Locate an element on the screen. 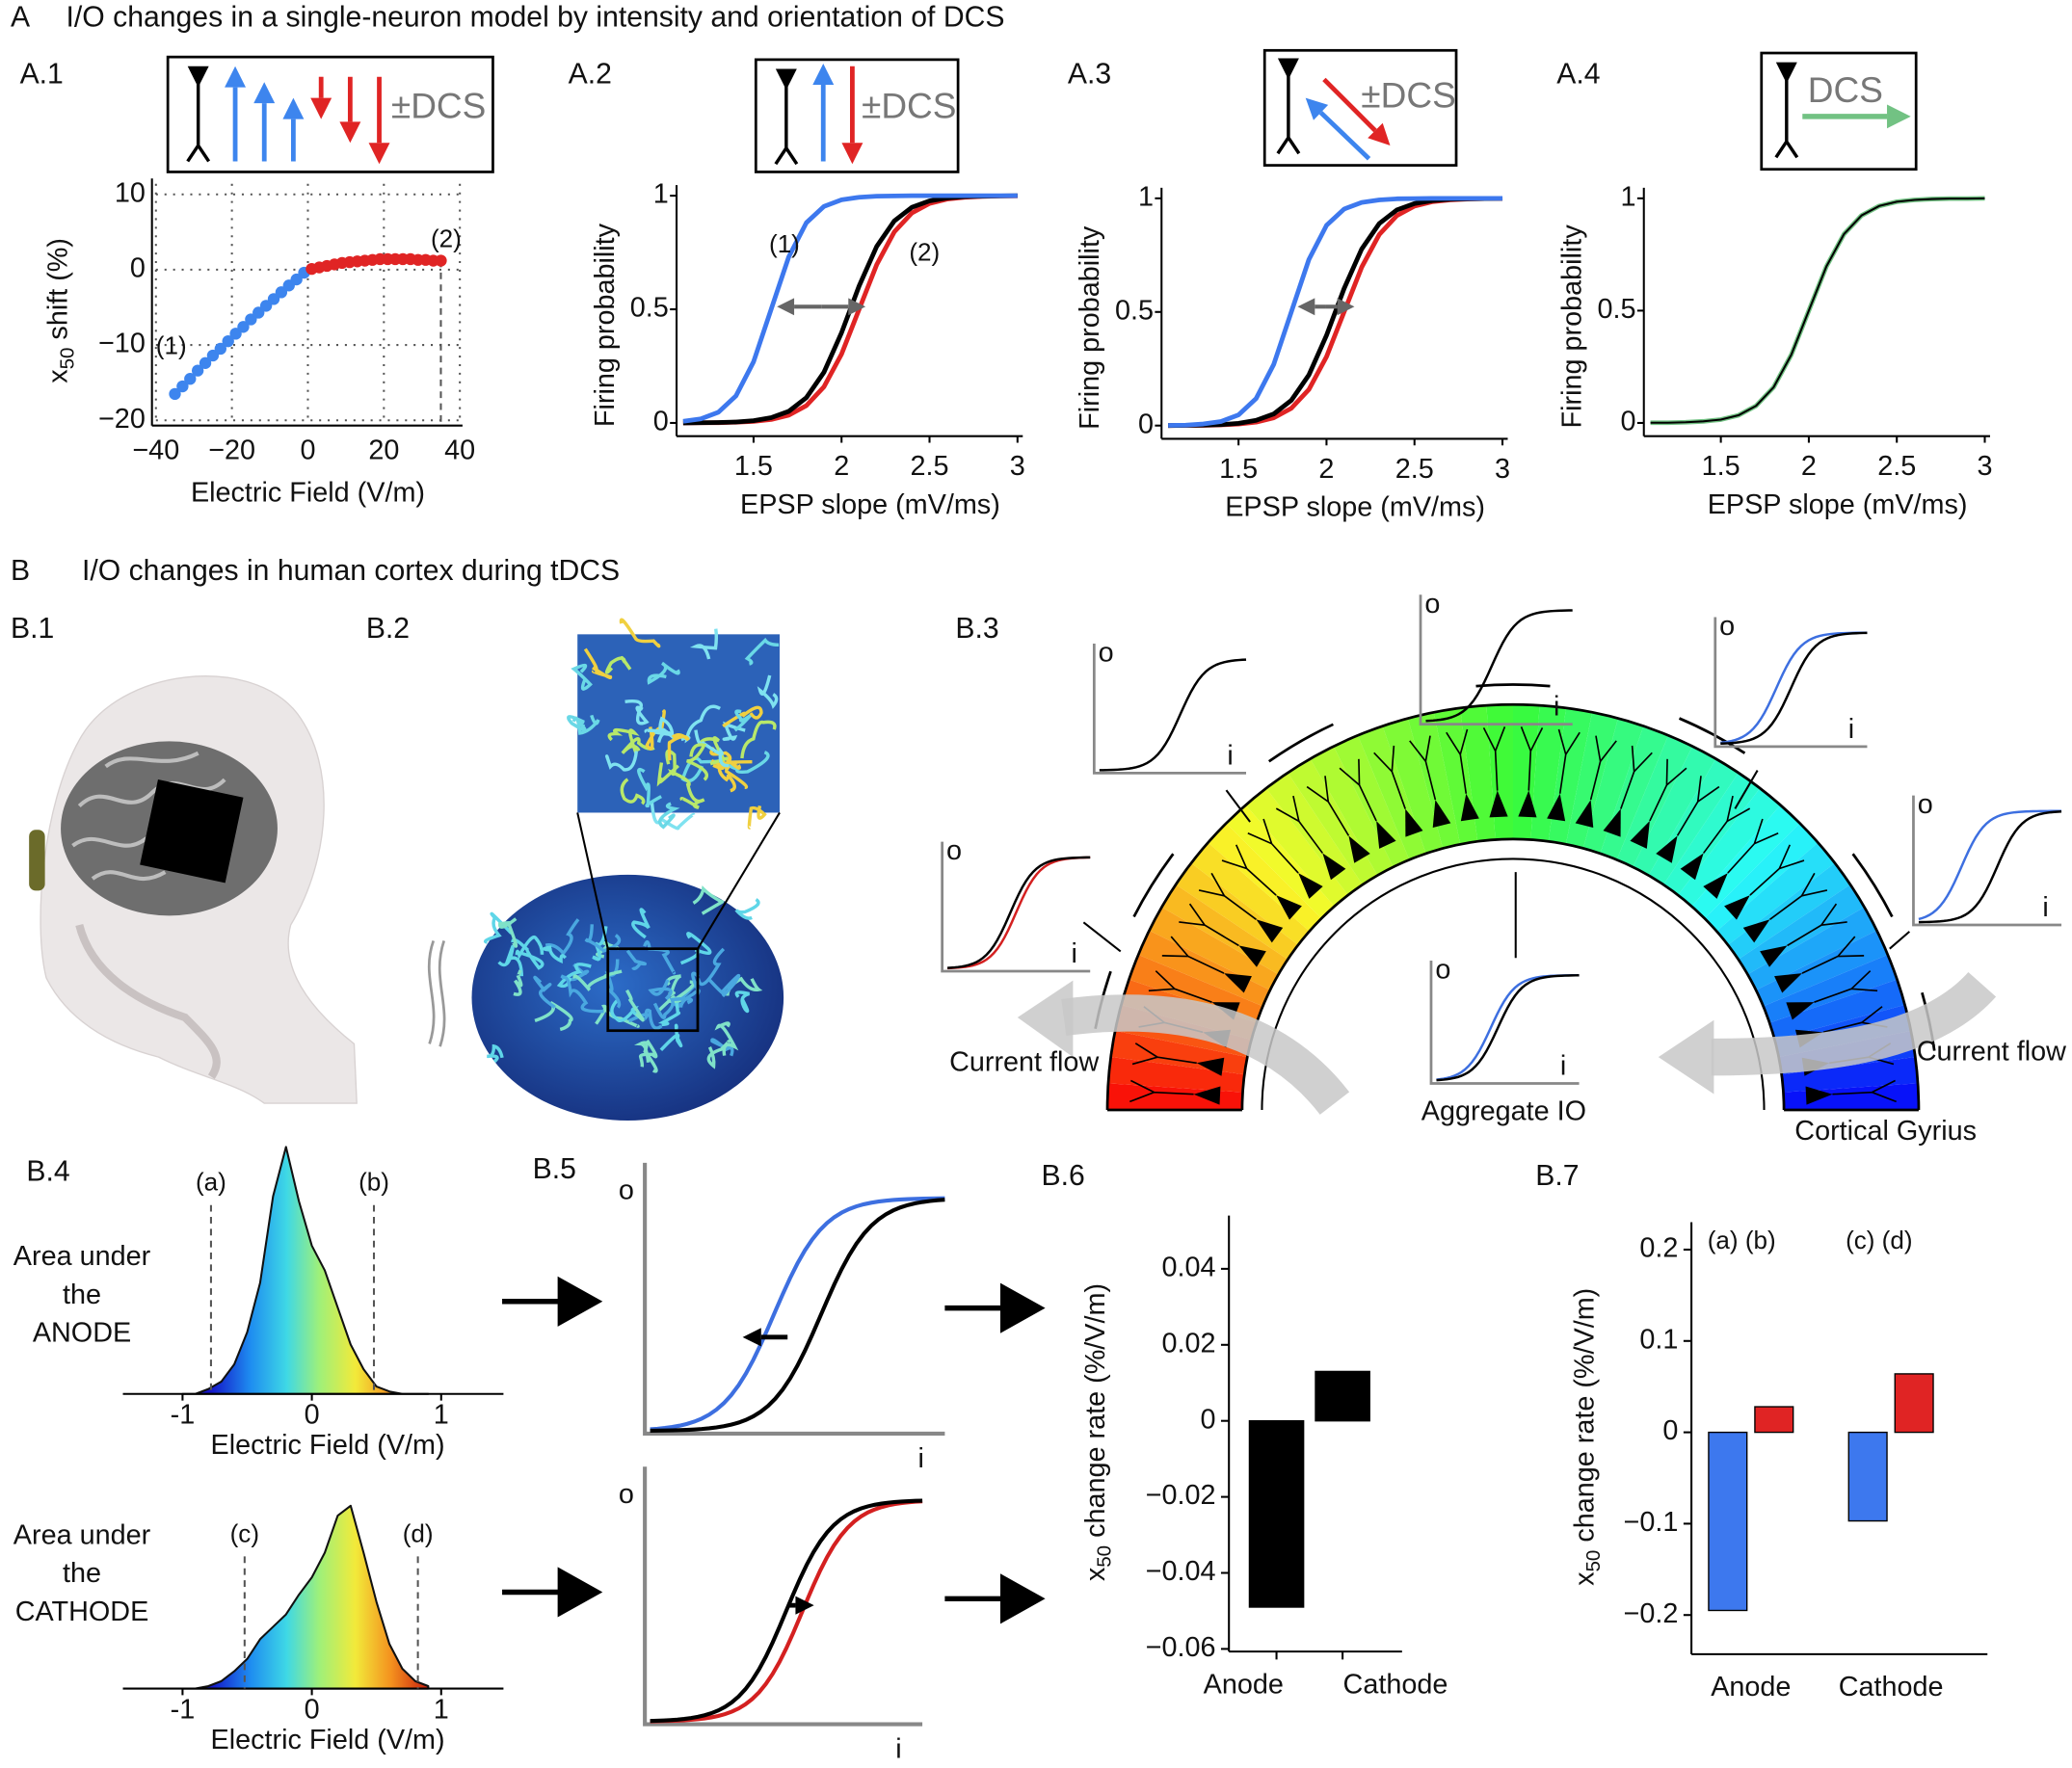 The width and height of the screenshot is (2072, 1768). annotation: (2) is located at coordinates (446, 239).